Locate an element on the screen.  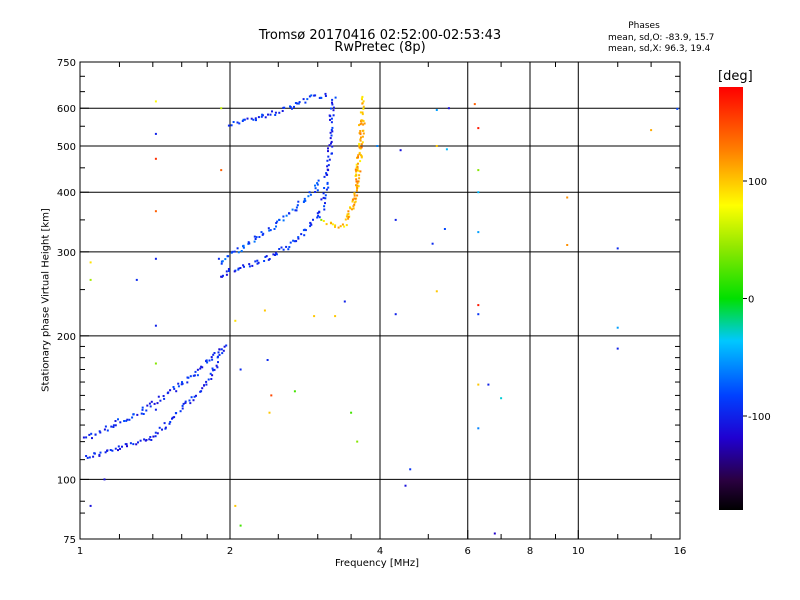
y-tick-label: 400 is located at coordinates (66, 193).